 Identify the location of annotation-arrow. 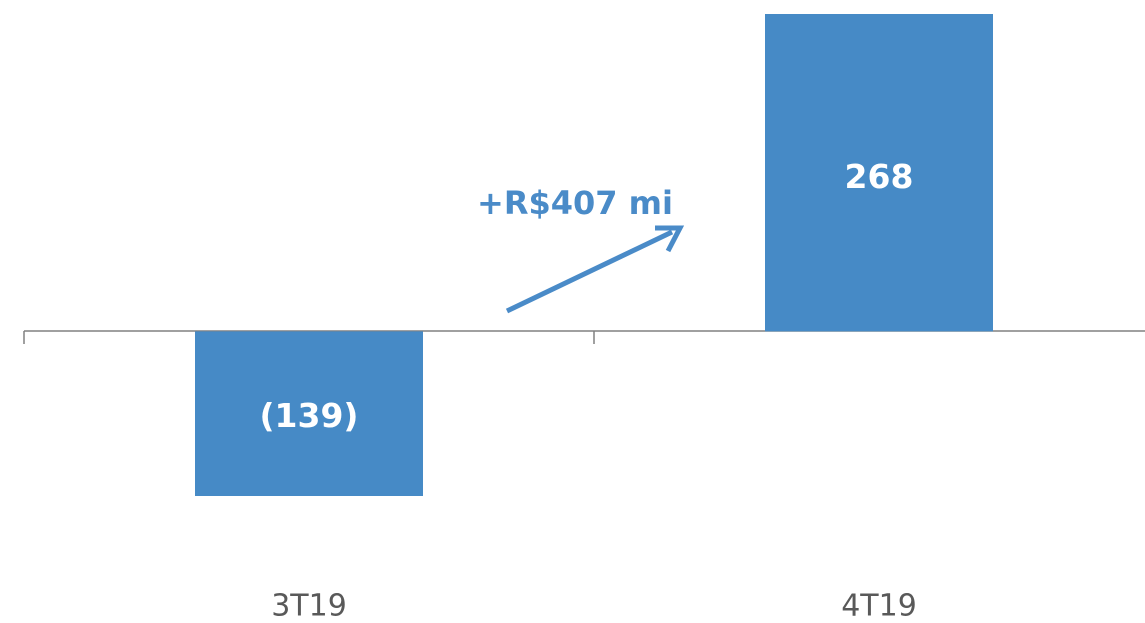
(589, 271).